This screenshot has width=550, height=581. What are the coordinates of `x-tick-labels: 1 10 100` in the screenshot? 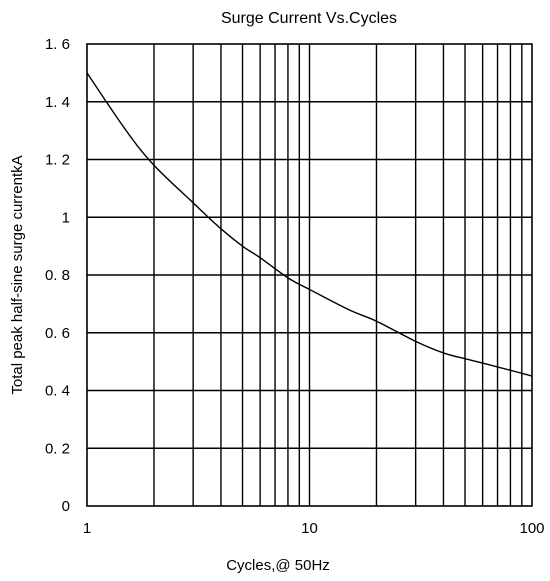 It's located at (314, 528).